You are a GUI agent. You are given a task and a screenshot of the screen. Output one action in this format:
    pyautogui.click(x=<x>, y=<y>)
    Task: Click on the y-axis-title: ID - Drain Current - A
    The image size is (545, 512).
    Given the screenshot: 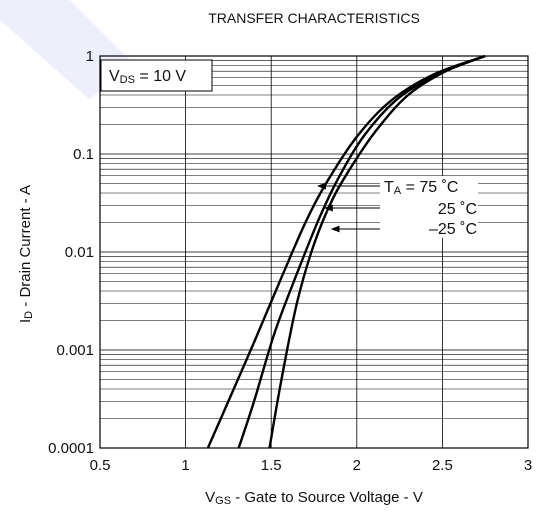 What is the action you would take?
    pyautogui.click(x=26, y=254)
    